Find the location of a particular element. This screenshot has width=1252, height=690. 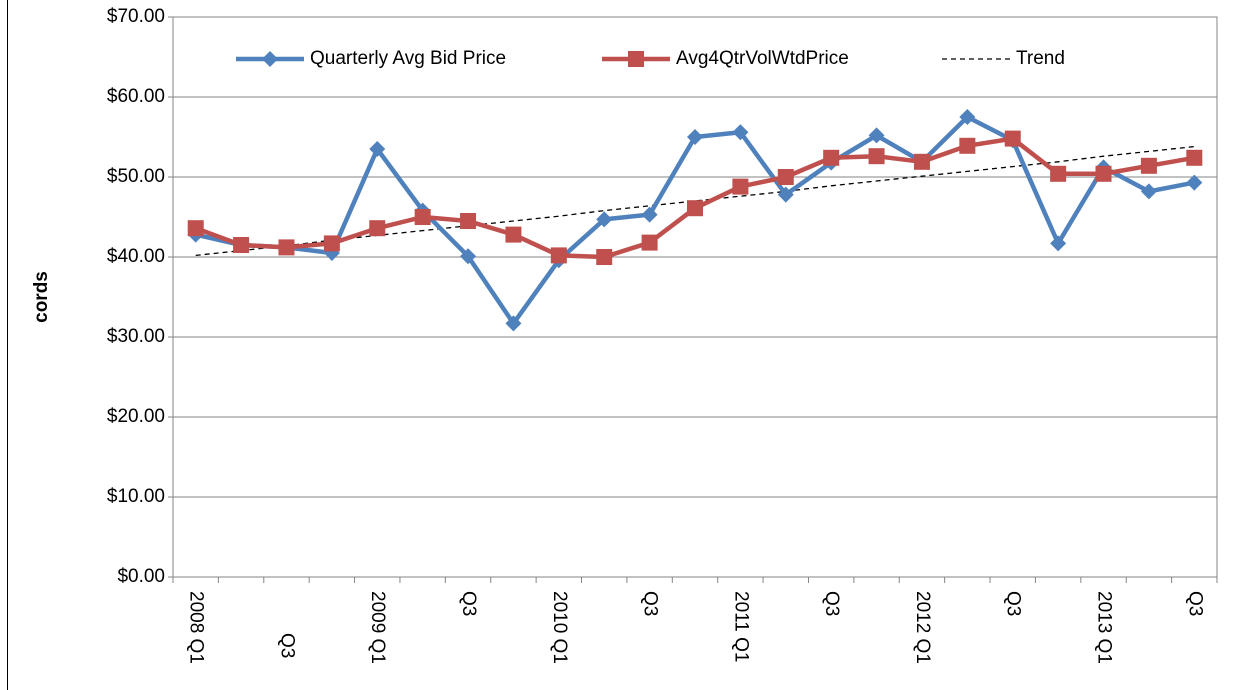

y-tick-label: $20.00 is located at coordinates (136, 416).